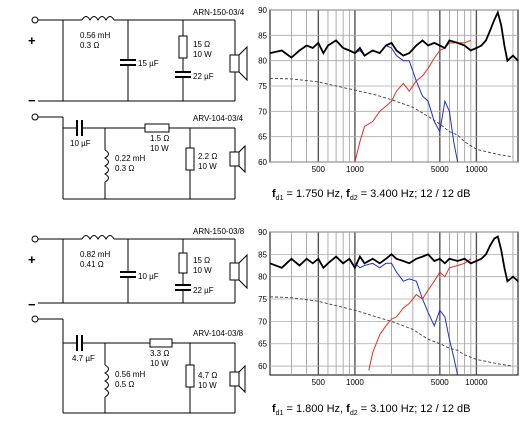  I want to click on l1-value-label: 0.82 mH, so click(95, 254).